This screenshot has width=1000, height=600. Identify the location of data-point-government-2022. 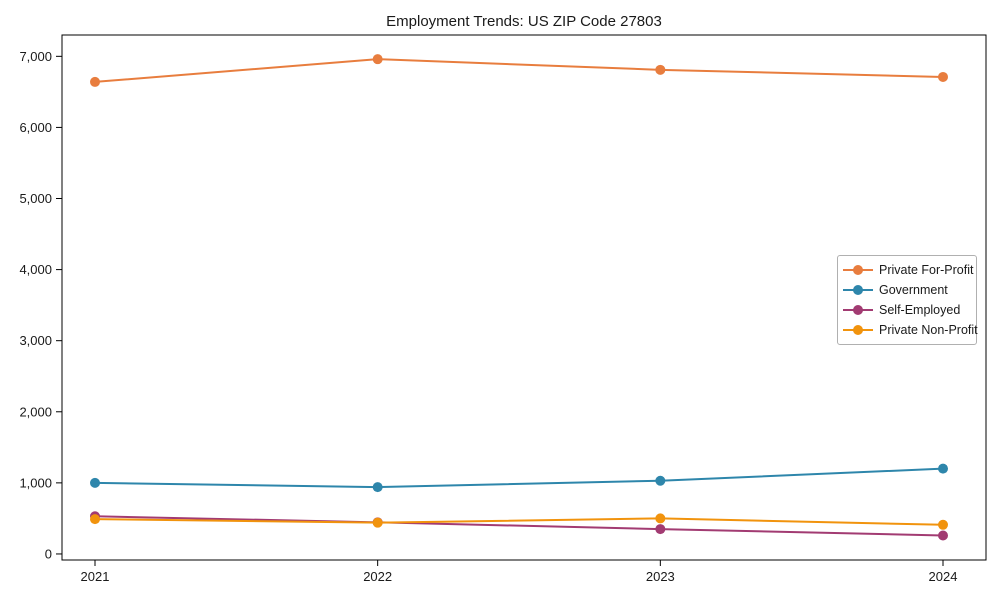
(377, 487).